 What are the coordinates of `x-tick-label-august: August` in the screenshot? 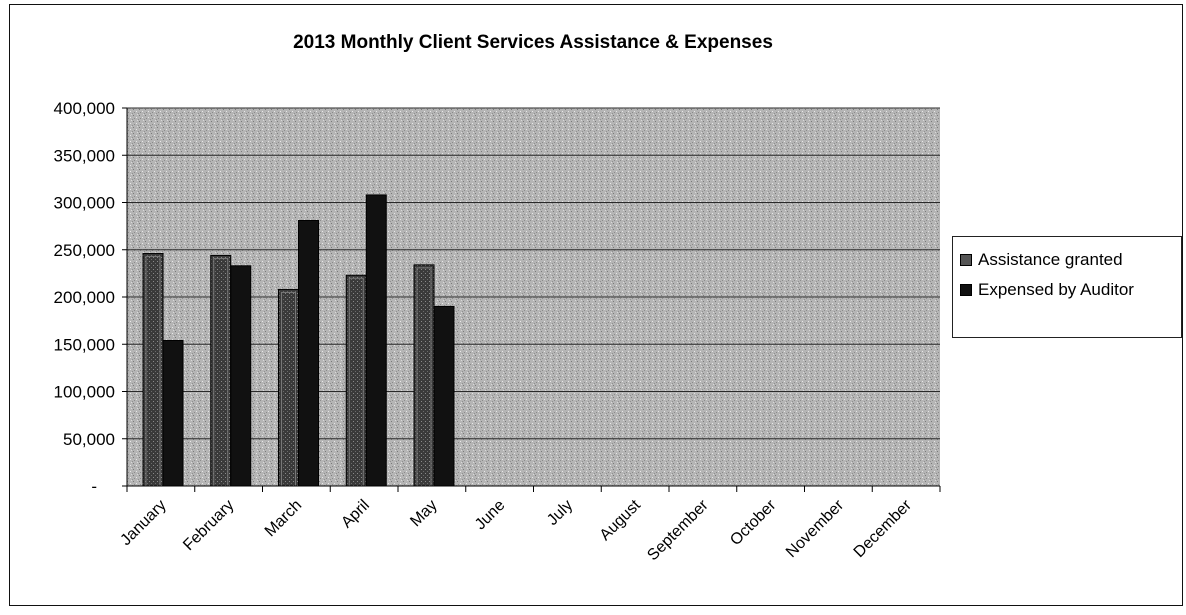 It's located at (621, 520).